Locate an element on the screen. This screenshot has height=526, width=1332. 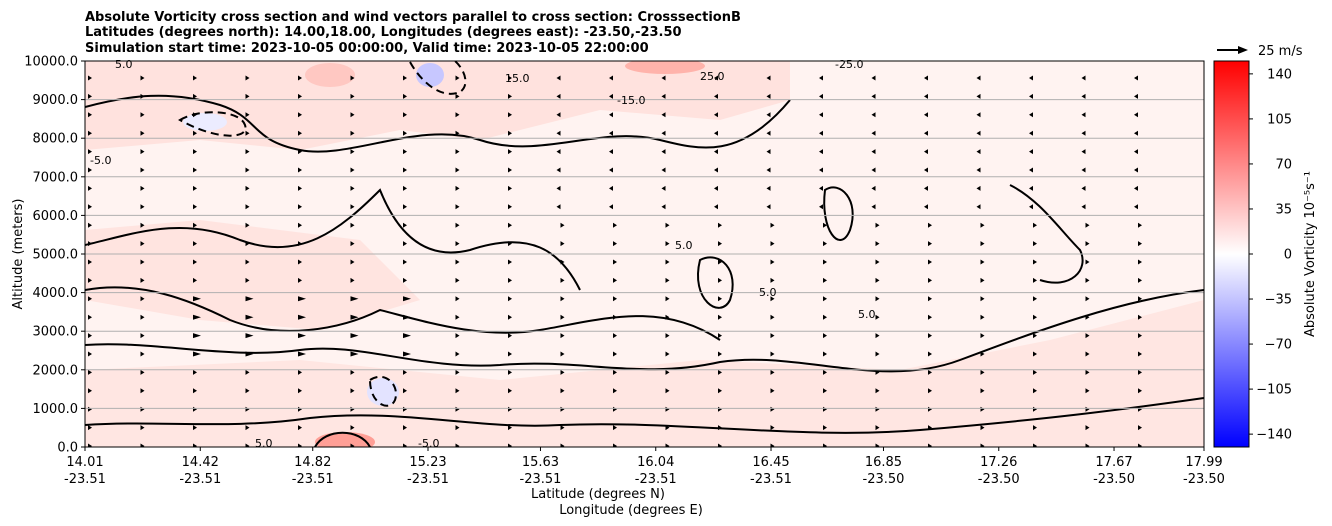
contour-label: -25.0 is located at coordinates (849, 64).